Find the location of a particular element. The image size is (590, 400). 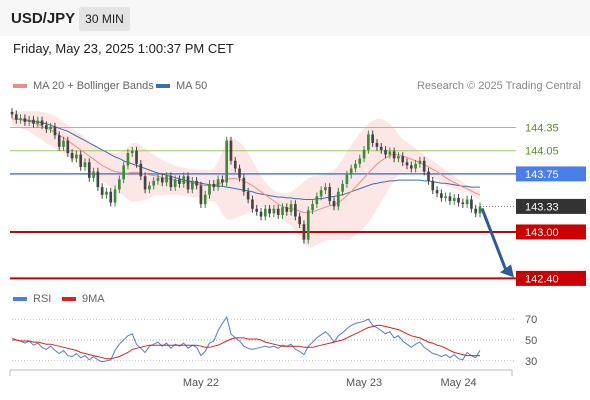

forecast-arrow-line is located at coordinates (494, 239).